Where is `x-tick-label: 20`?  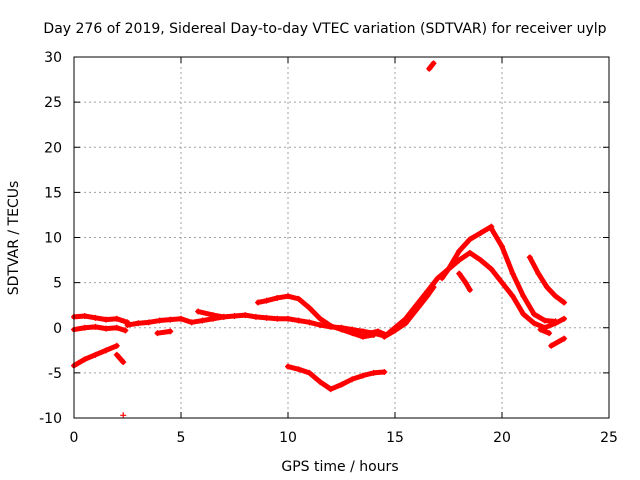
x-tick-label: 20 is located at coordinates (502, 438).